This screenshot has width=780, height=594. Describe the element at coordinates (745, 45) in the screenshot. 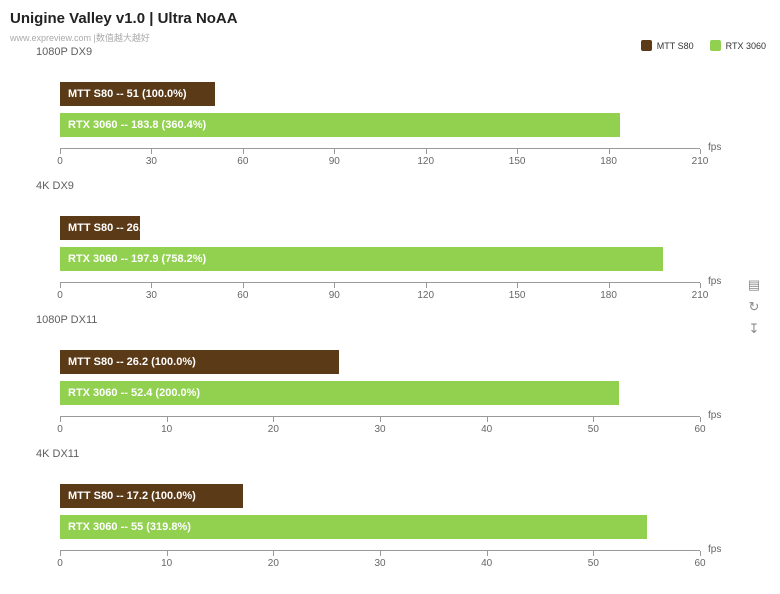

I see `legend-label: RTX 3060` at that location.